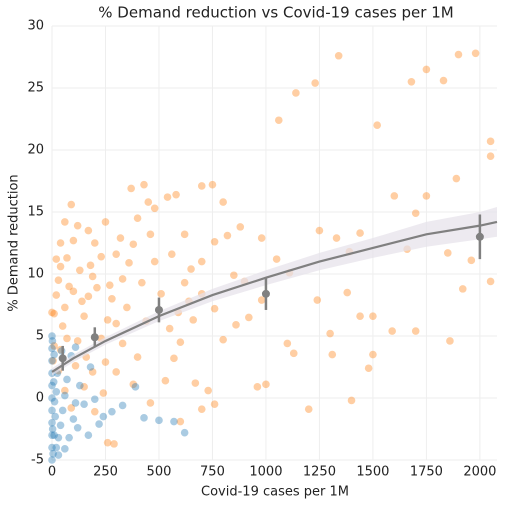 The width and height of the screenshot is (506, 506). What do you see at coordinates (426, 472) in the screenshot?
I see `x-tick-label: 1750` at bounding box center [426, 472].